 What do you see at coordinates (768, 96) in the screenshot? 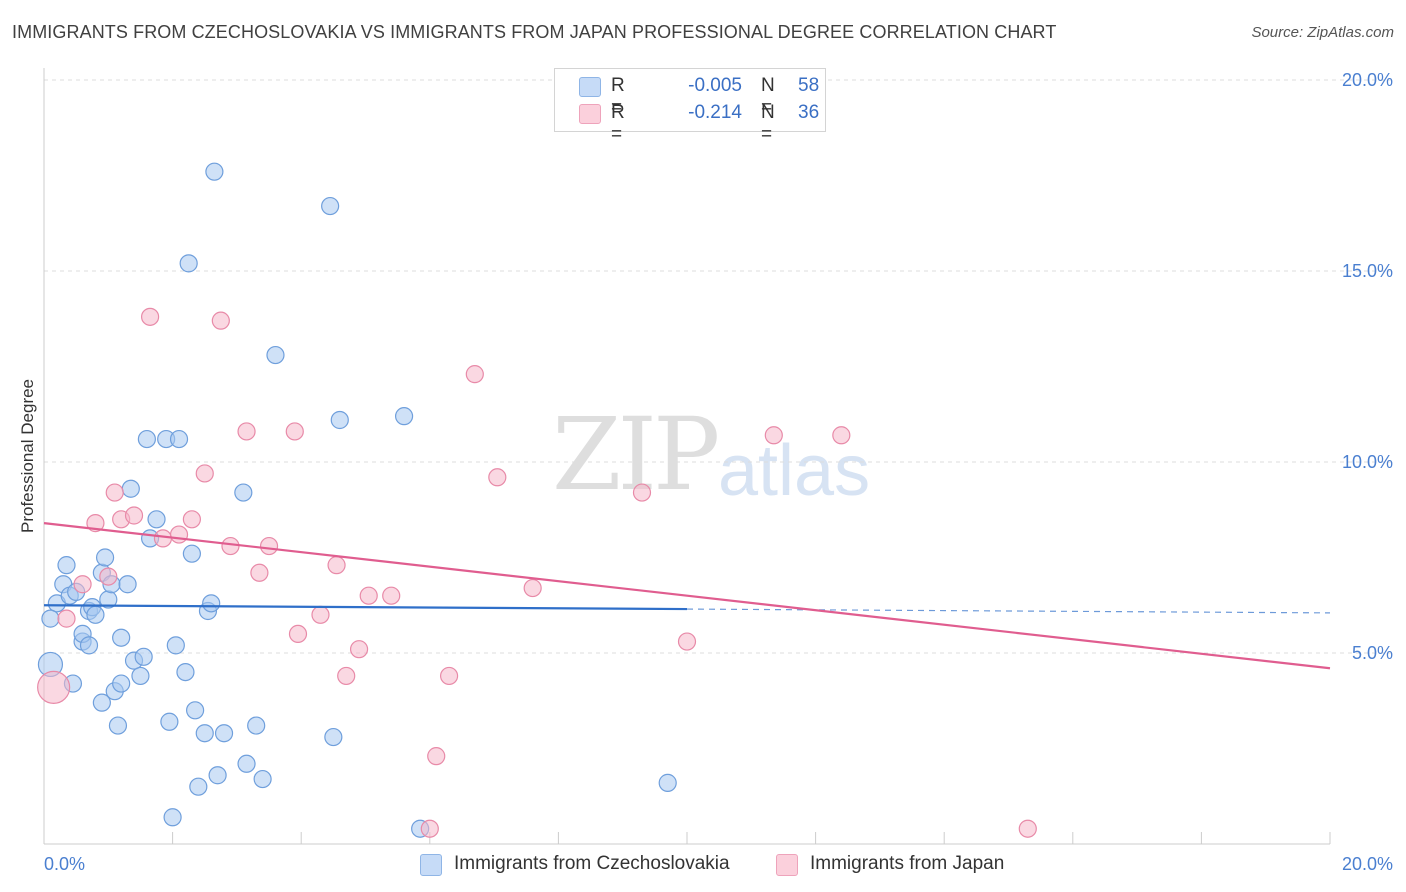
I see `legend-n-label: N =` at bounding box center [768, 96].